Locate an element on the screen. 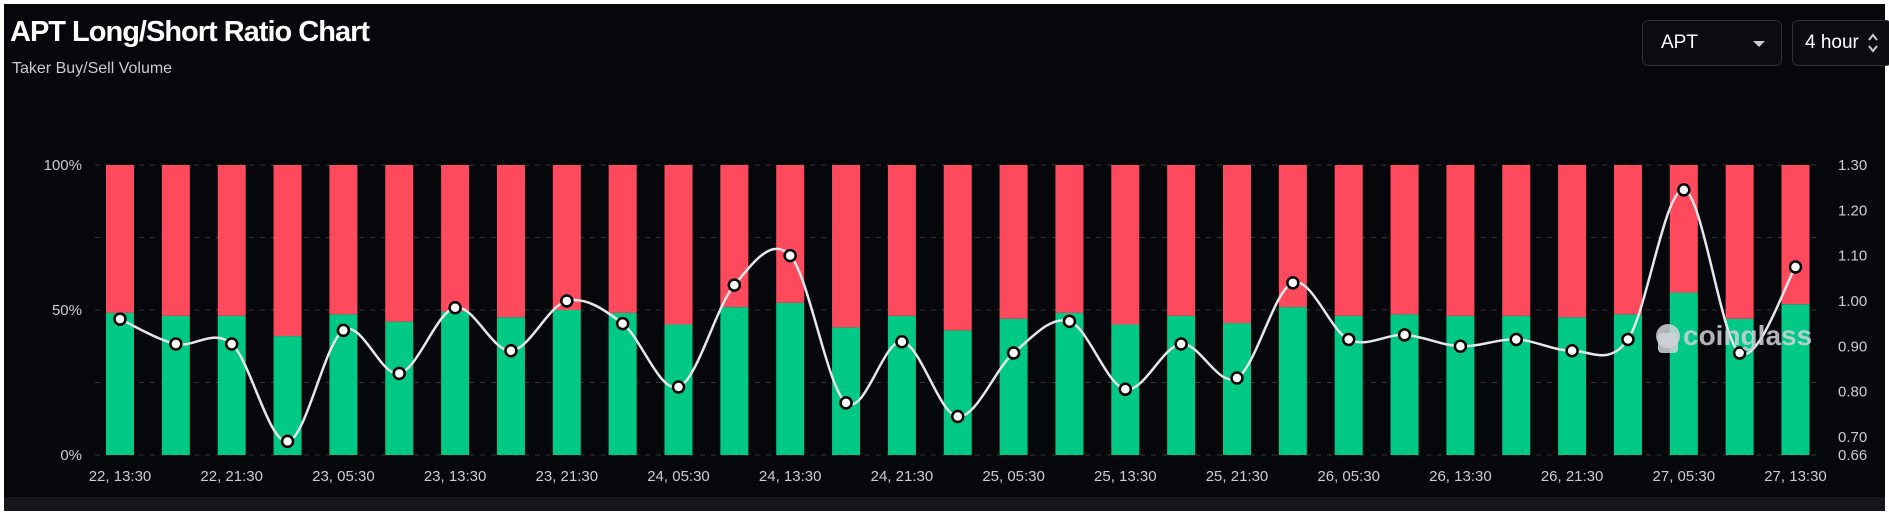 This screenshot has height=515, width=1889. x-tick-label: 24, 05:30 is located at coordinates (678, 476).